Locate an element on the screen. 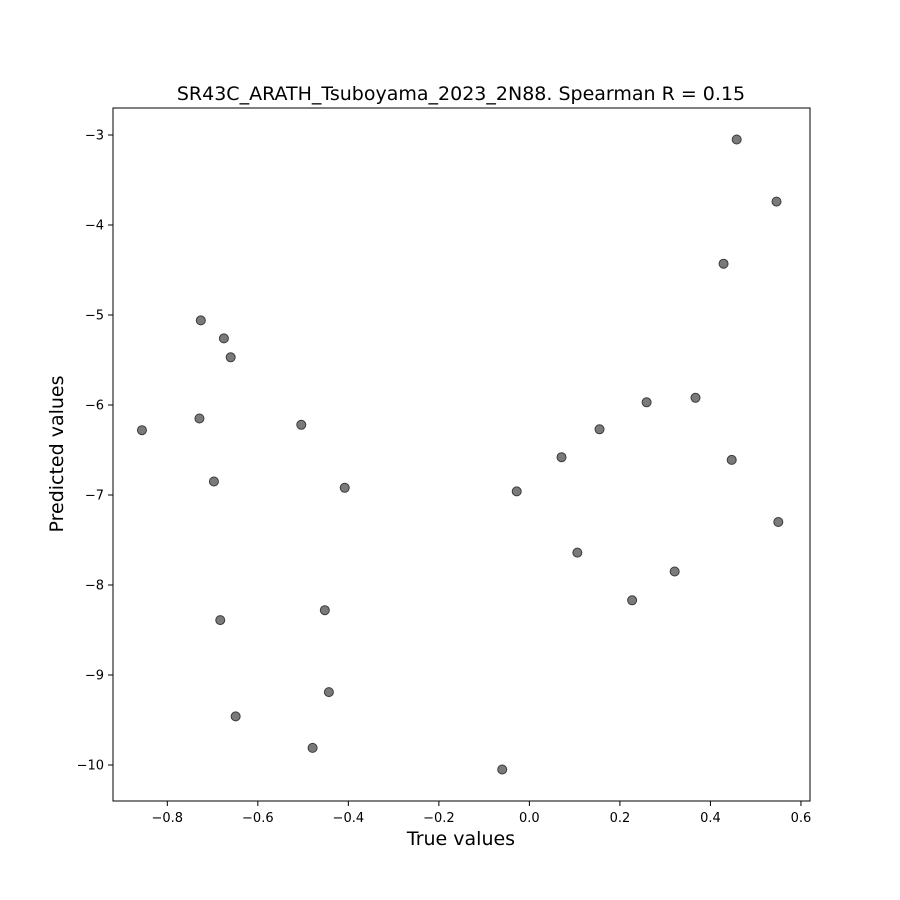 The height and width of the screenshot is (900, 900). x-tick-label: −0.8 is located at coordinates (168, 818).